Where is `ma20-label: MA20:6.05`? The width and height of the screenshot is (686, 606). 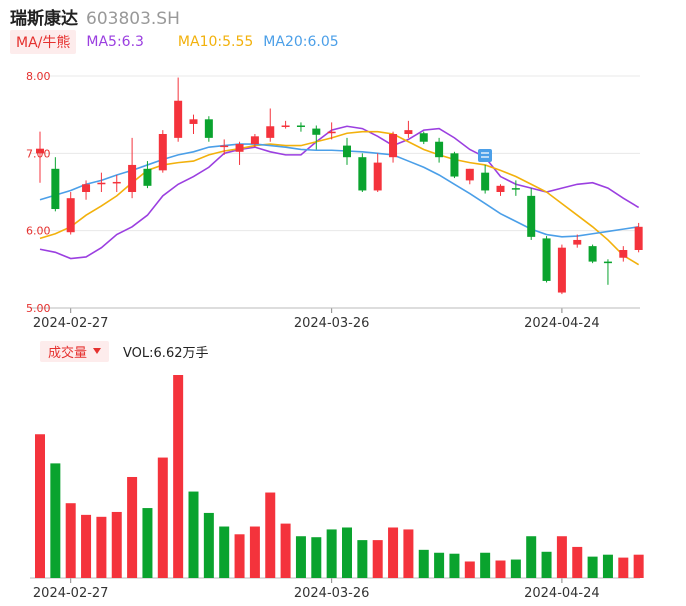 ma20-label: MA20:6.05 is located at coordinates (301, 42).